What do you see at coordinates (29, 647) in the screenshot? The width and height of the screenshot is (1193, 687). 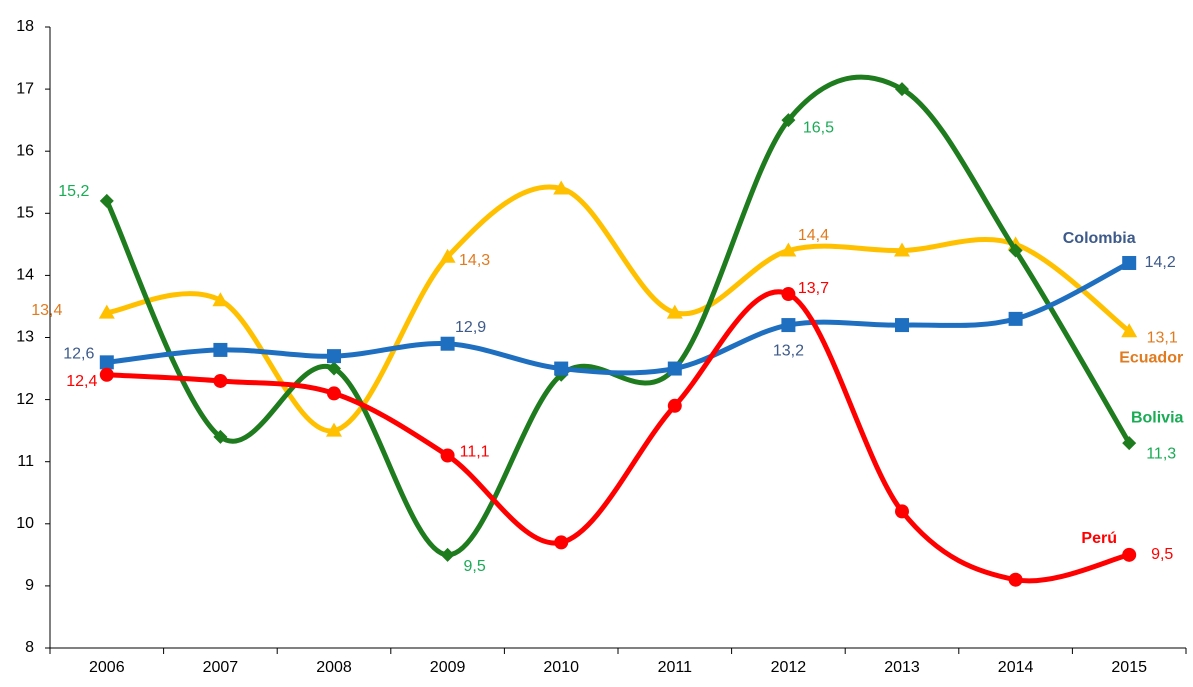 I see `y-tick-label: 8` at bounding box center [29, 647].